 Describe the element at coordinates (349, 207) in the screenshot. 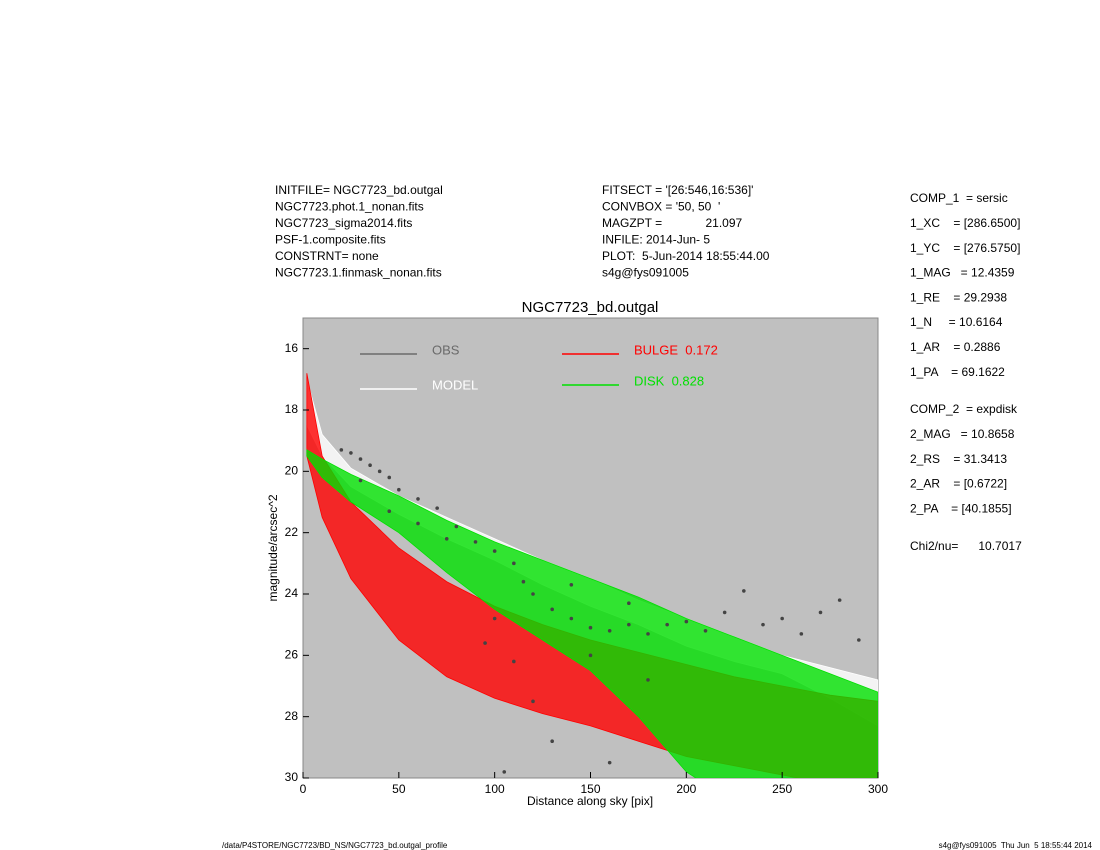

I see `header-line: NGC7723.phot.1_nonan.fits` at that location.